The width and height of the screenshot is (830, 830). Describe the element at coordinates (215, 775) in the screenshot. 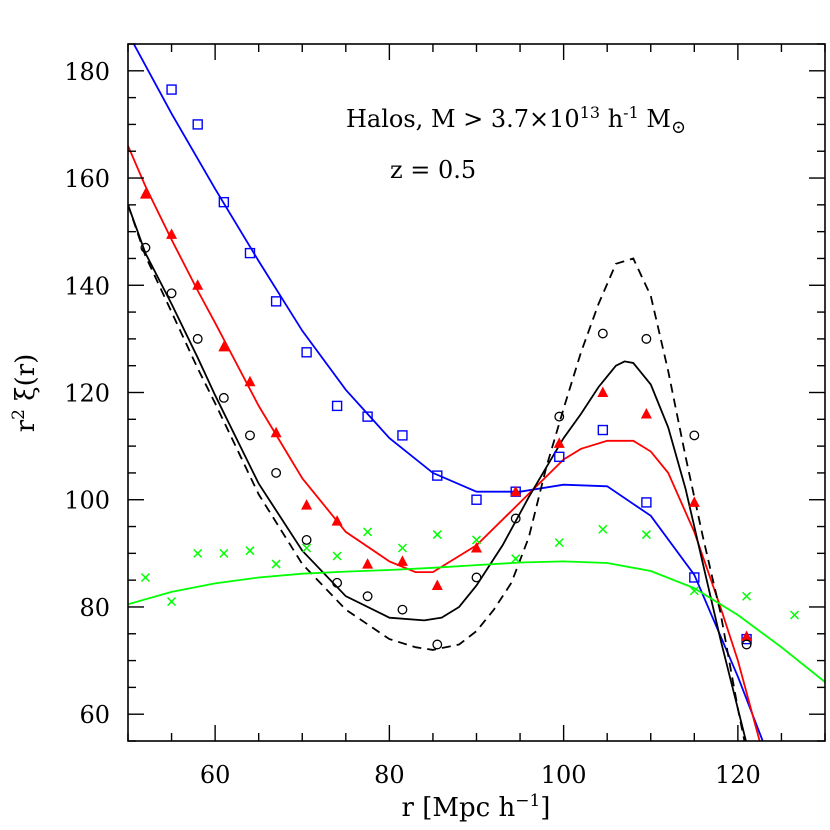

I see `x-tick-label: 60` at that location.